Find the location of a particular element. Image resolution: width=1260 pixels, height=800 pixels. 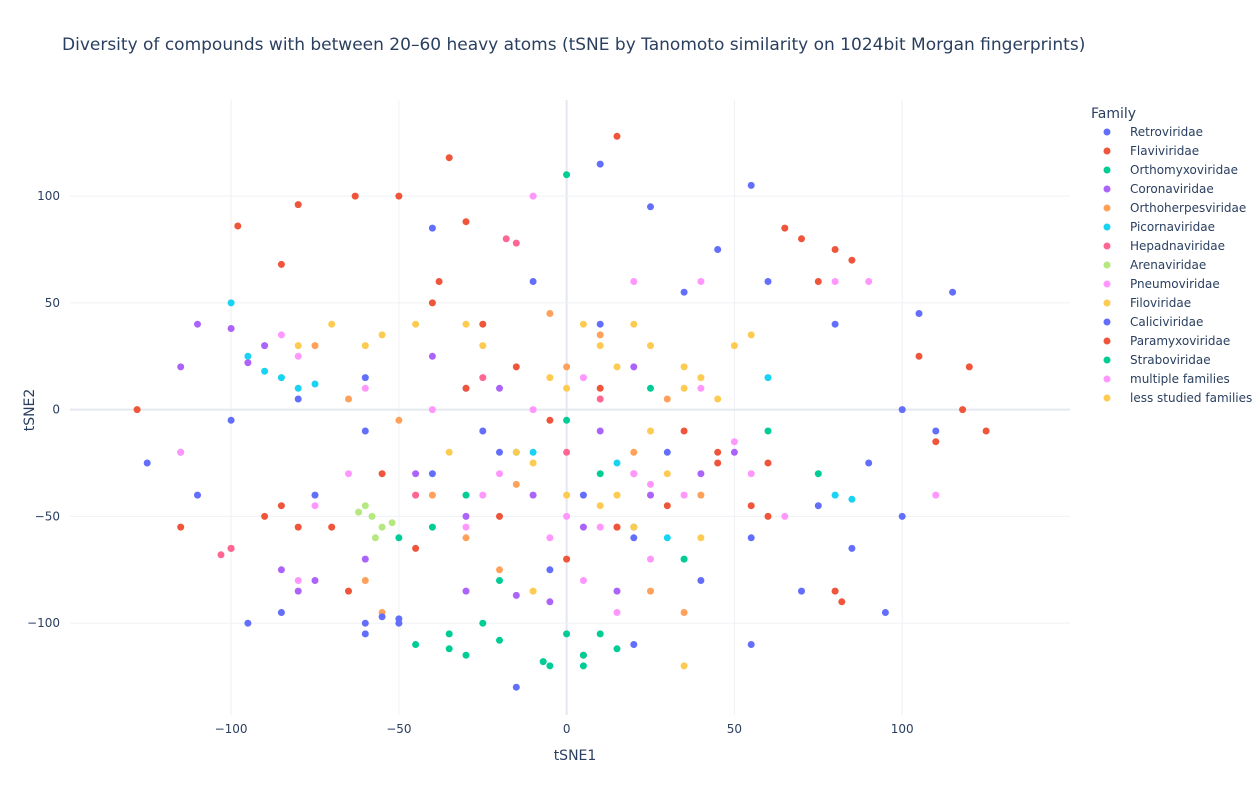

legend-item: Picornaviridae is located at coordinates (1159, 227).